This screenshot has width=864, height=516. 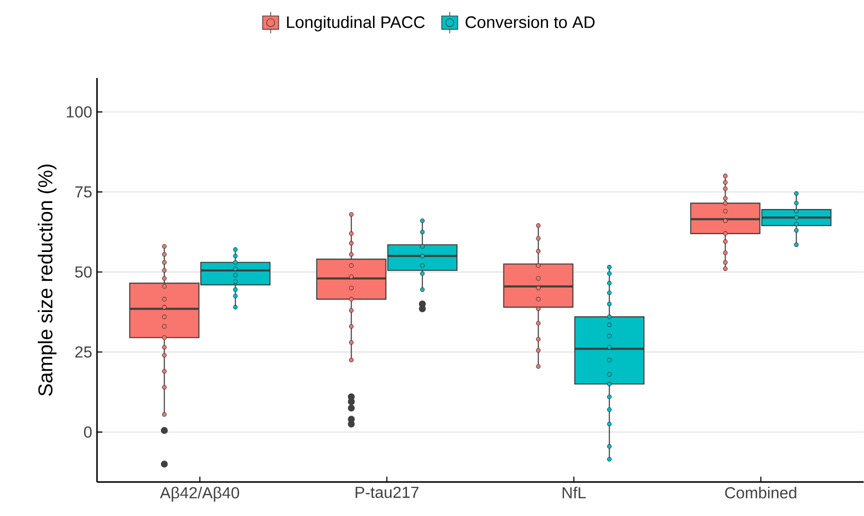 What do you see at coordinates (760, 492) in the screenshot?
I see `x-tick-label: Combined` at bounding box center [760, 492].